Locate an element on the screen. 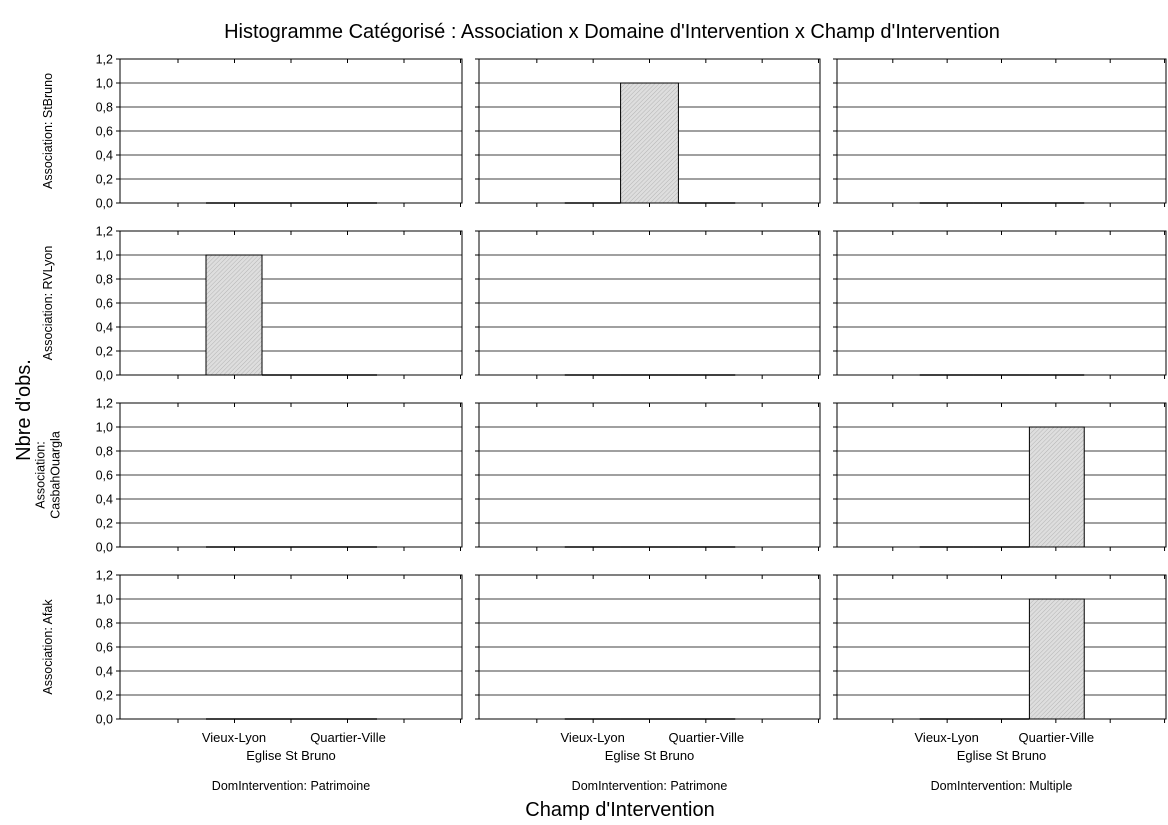 This screenshot has height=825, width=1168. column-label: DomIntervention: Patrimone is located at coordinates (650, 786).